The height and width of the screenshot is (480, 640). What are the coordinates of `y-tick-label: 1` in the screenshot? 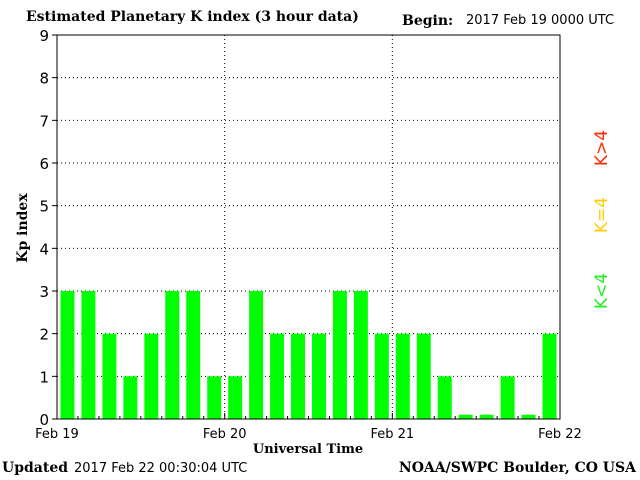 It's located at (44, 377).